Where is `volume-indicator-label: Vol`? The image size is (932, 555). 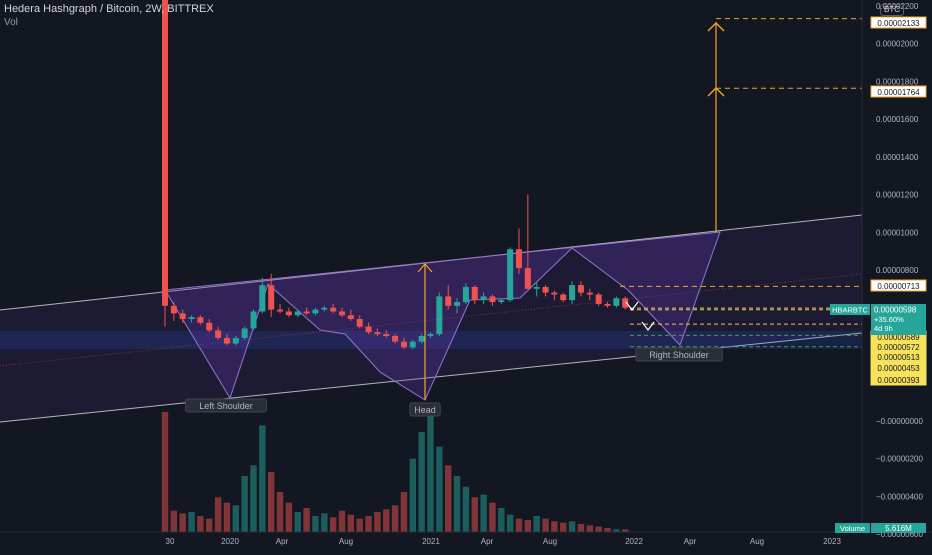 volume-indicator-label: Vol is located at coordinates (11, 22).